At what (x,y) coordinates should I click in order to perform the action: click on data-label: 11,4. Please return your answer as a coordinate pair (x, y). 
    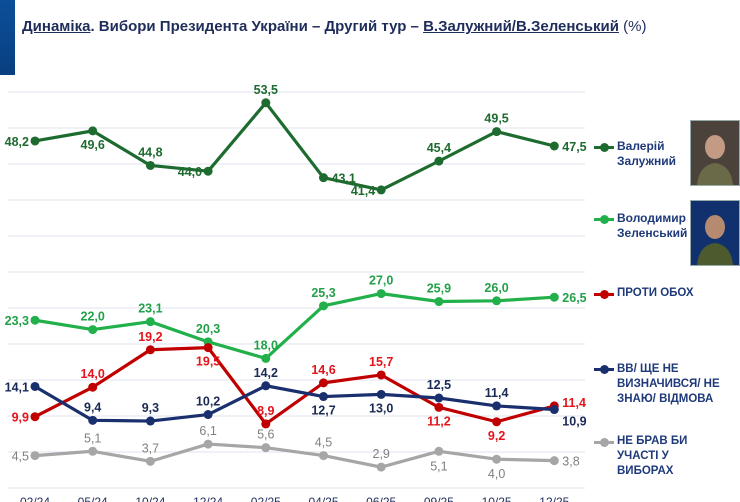
    Looking at the image, I should click on (497, 393).